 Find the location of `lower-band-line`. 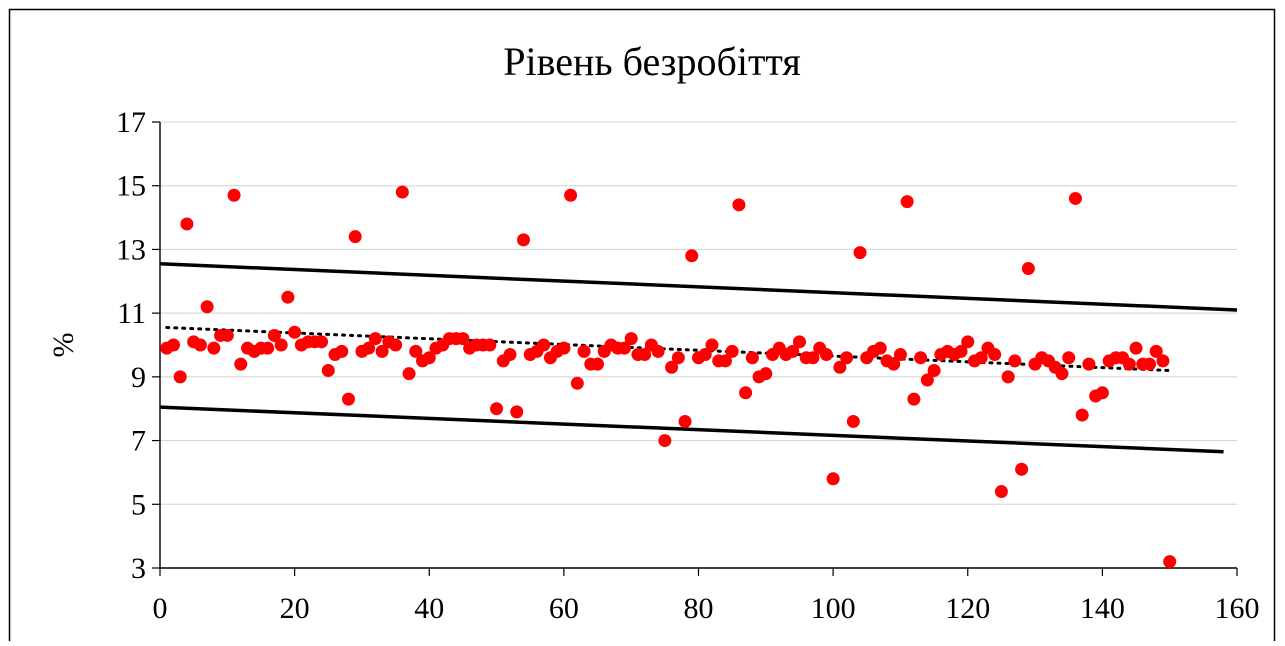

lower-band-line is located at coordinates (691, 429).